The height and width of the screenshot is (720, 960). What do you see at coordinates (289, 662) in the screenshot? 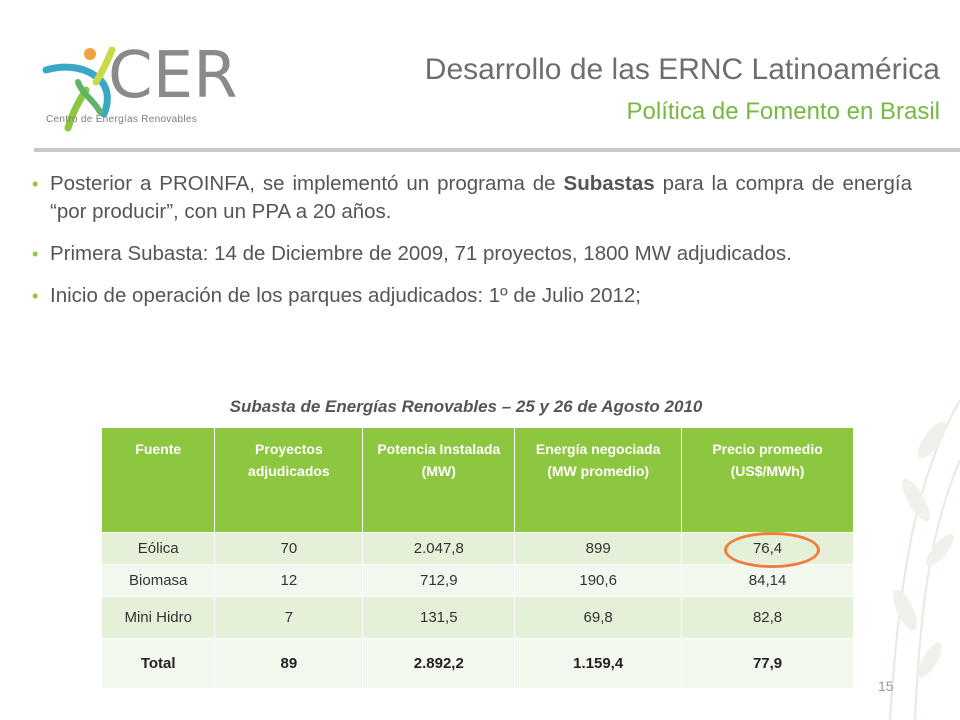
I see `table-cell: 89` at bounding box center [289, 662].